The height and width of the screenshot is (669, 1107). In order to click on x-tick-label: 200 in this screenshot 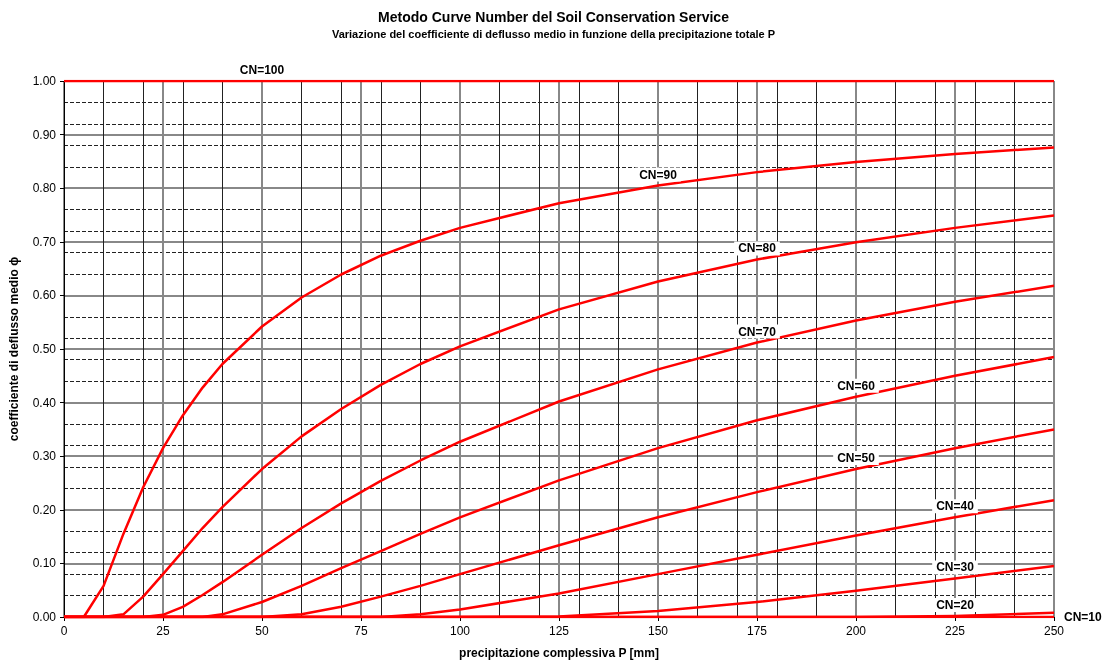, I will do `click(856, 631)`.